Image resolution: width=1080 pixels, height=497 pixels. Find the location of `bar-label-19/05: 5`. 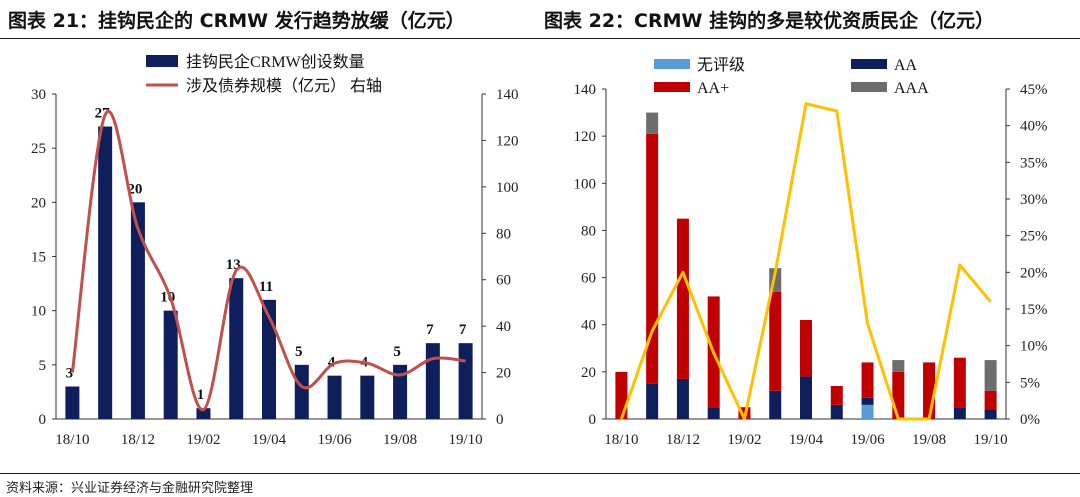

bar-label-19/05: 5 is located at coordinates (299, 352).